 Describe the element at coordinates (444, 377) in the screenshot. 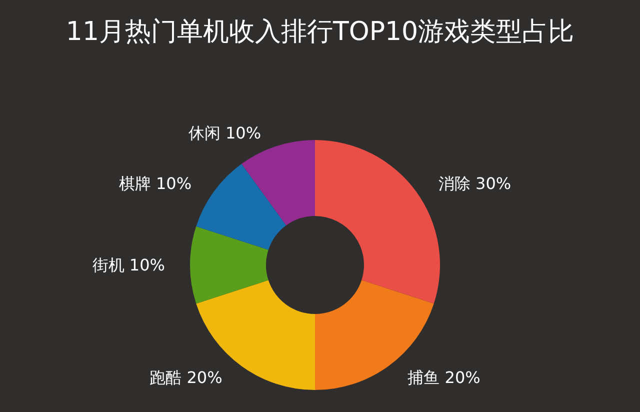

I see `slice-label: 捕鱼 20%` at that location.